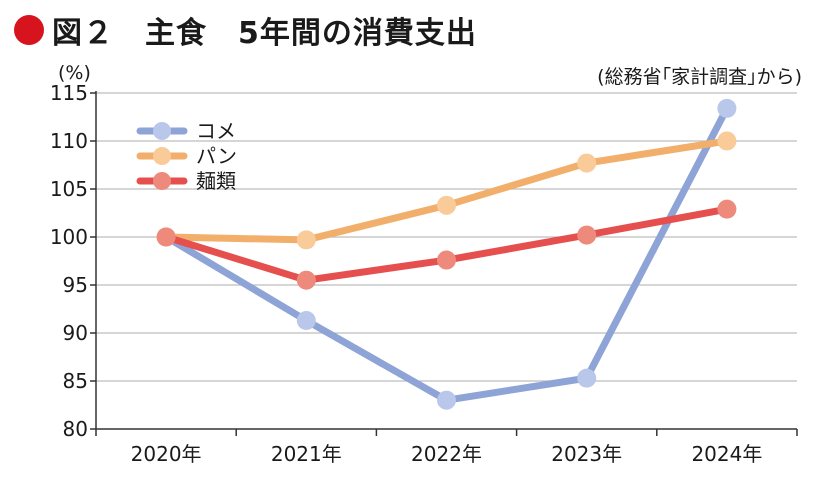 Image resolution: width=820 pixels, height=478 pixels. What do you see at coordinates (69, 261) in the screenshot?
I see `y-tick-labels: 80 85 90 95 100 105 110 115` at bounding box center [69, 261].